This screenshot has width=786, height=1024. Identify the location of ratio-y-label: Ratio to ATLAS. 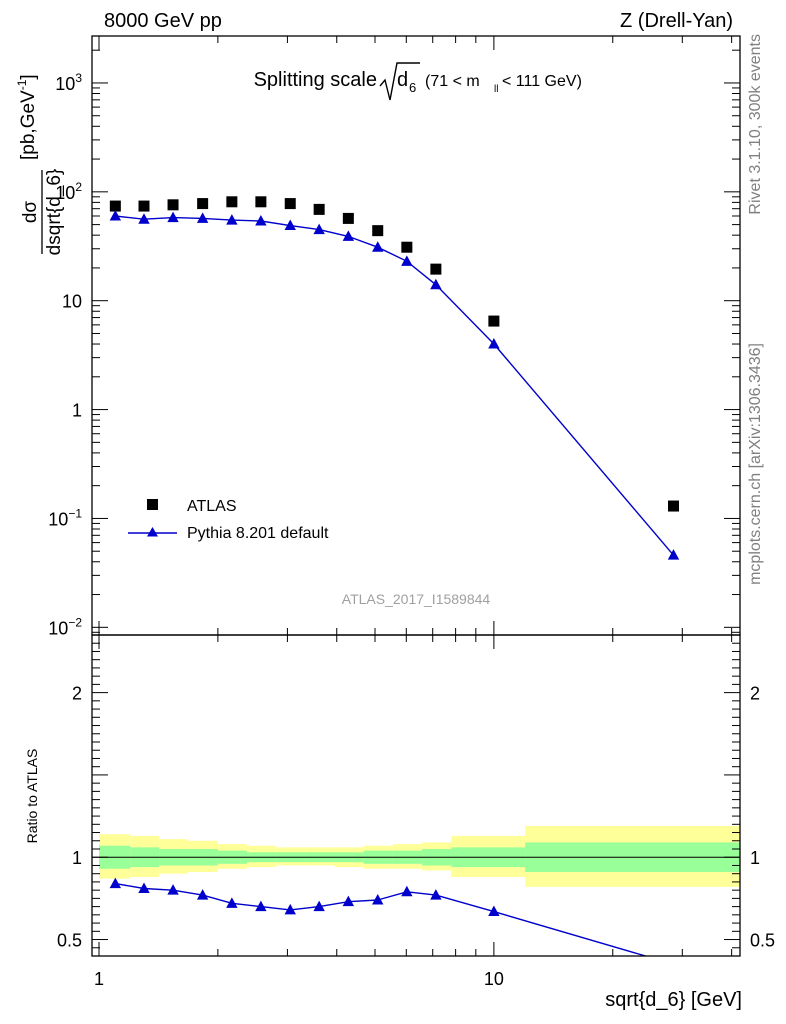
(32, 796).